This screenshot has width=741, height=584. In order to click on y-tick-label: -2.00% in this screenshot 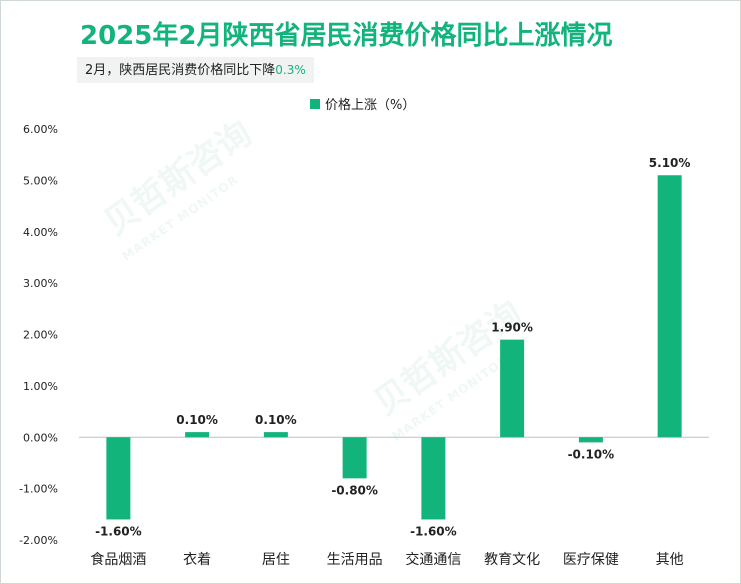, I will do `click(38, 540)`.